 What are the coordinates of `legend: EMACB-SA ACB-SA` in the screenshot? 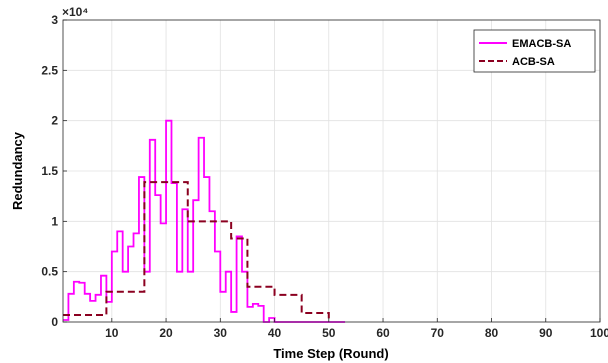 It's located at (534, 51).